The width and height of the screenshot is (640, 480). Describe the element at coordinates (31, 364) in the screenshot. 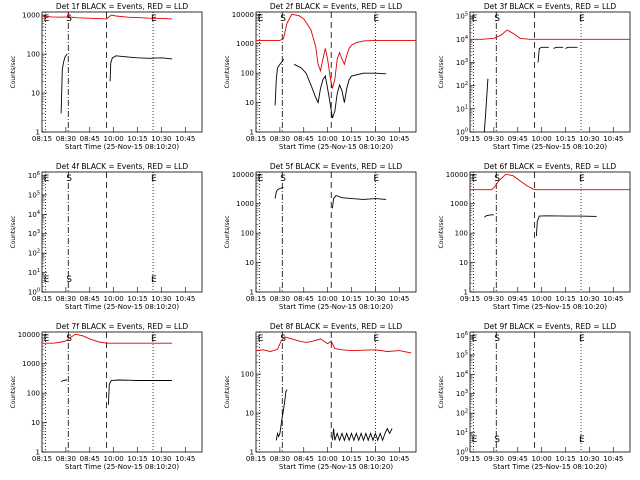

I see `tick-label: 1000` at that location.